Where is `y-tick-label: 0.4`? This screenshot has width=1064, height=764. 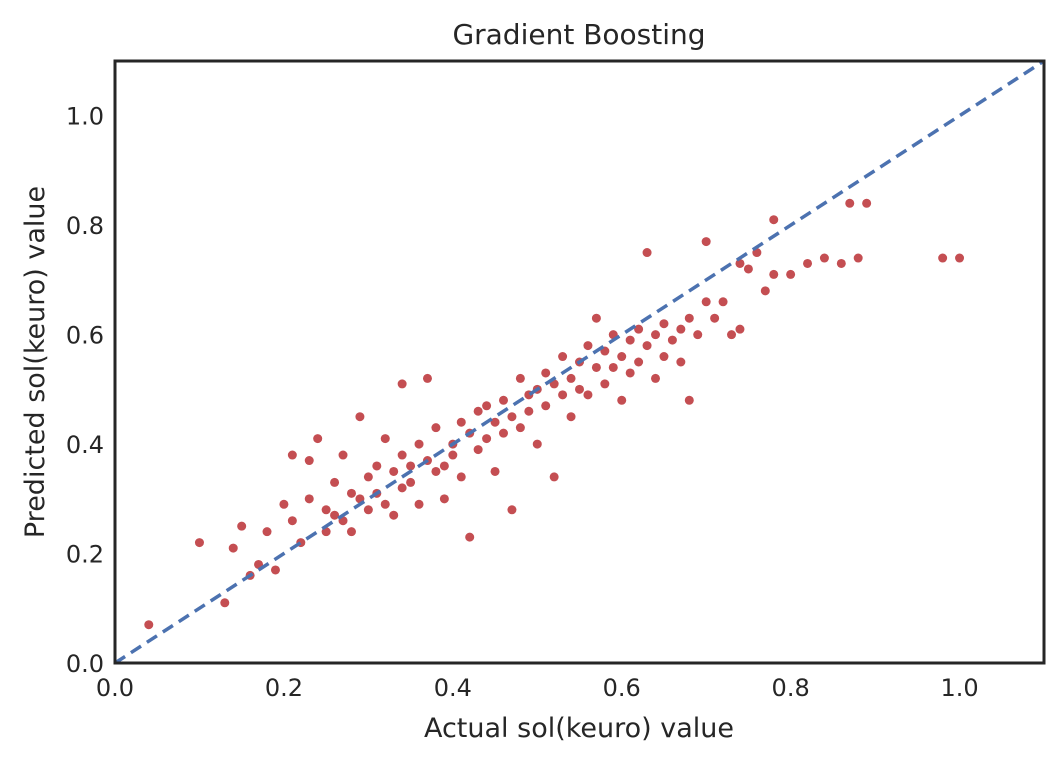 y-tick-label: 0.4 is located at coordinates (85, 445).